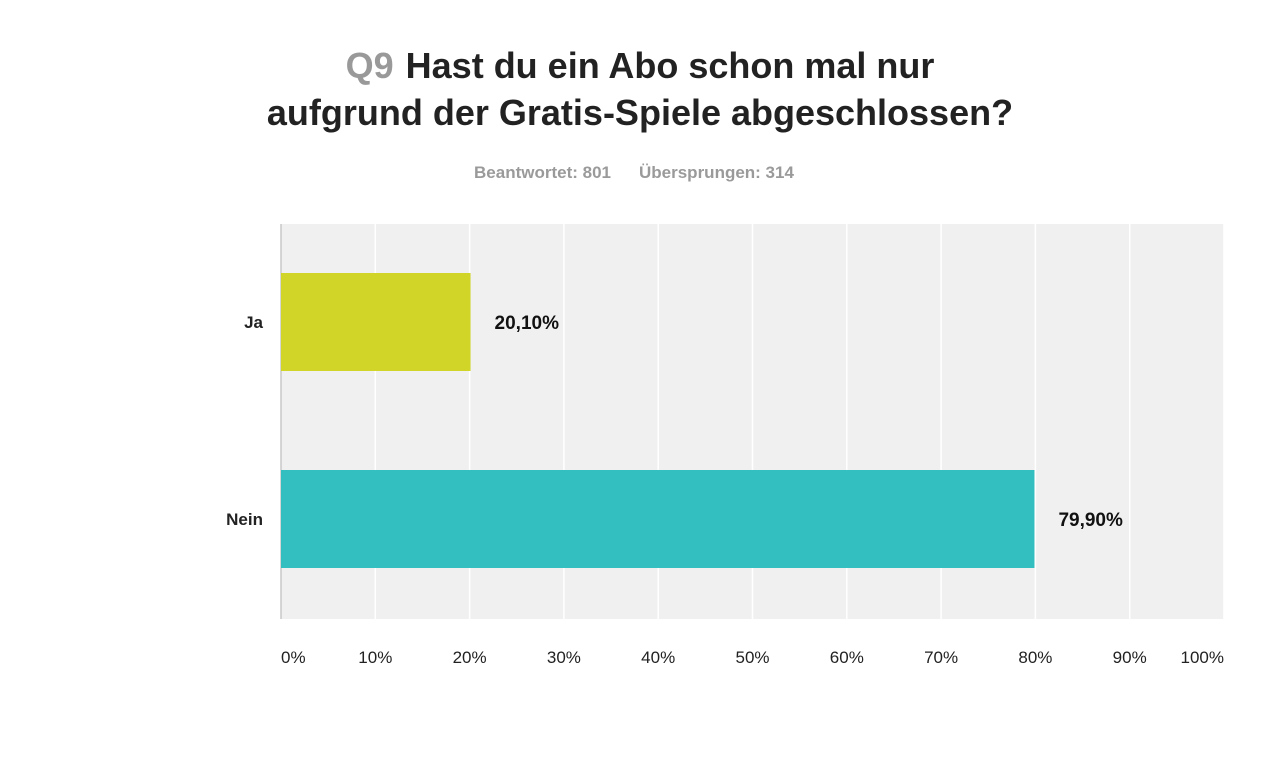 The image size is (1280, 762). What do you see at coordinates (1202, 657) in the screenshot?
I see `x-tick-label: 100%` at bounding box center [1202, 657].